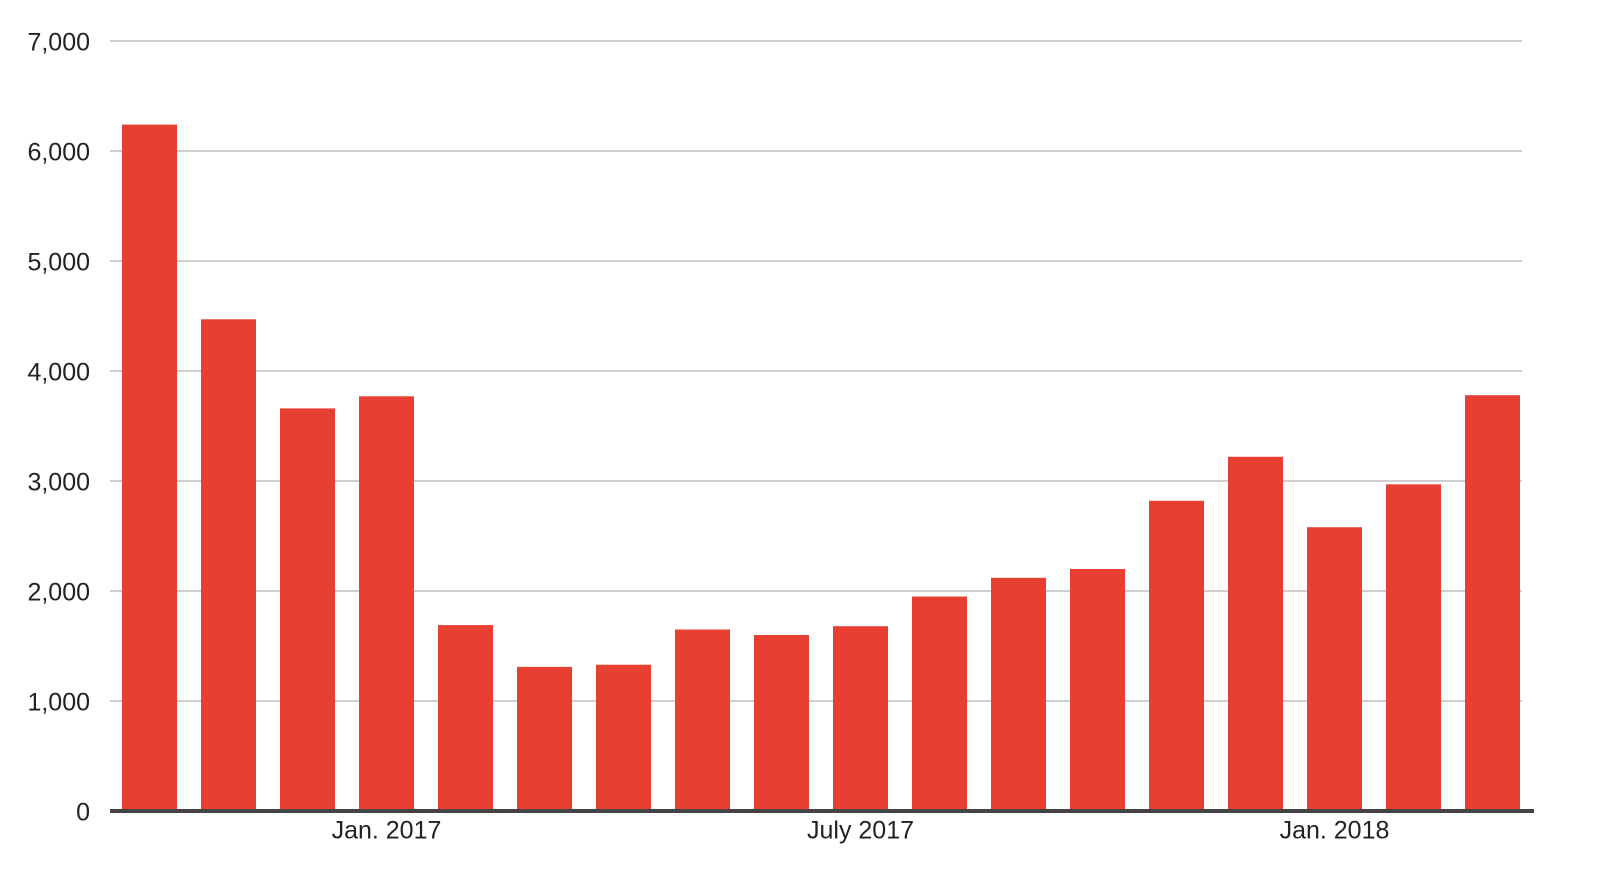  I want to click on y-tick-label: 0, so click(83, 813).